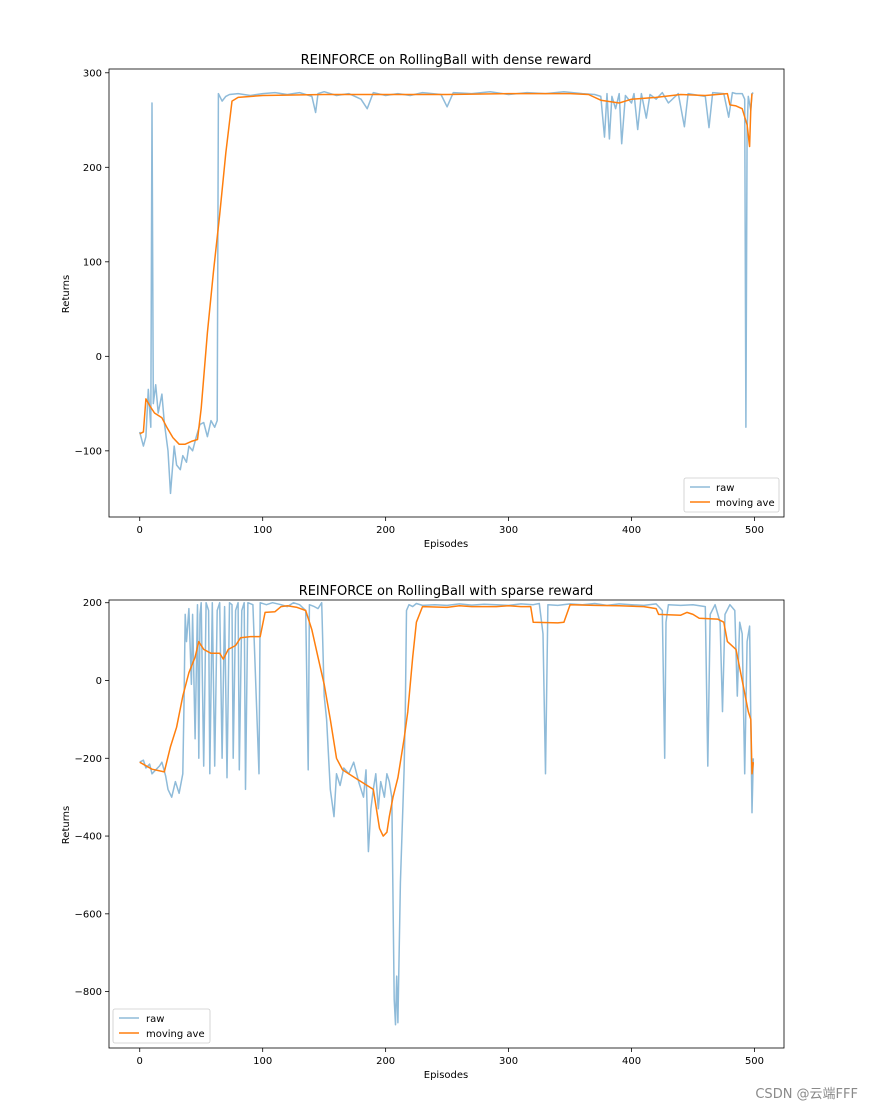 The width and height of the screenshot is (872, 1112). What do you see at coordinates (88, 992) in the screenshot?
I see `y-tick-label: −800` at bounding box center [88, 992].